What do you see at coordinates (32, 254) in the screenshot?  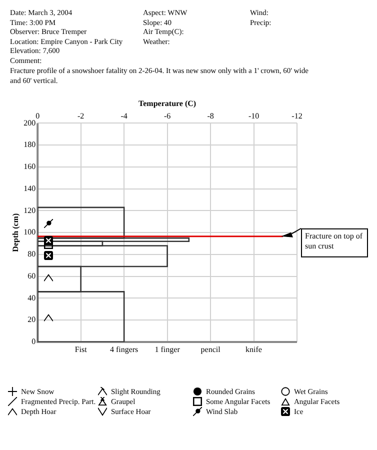 I see `y-tick-label: 80` at bounding box center [32, 254].